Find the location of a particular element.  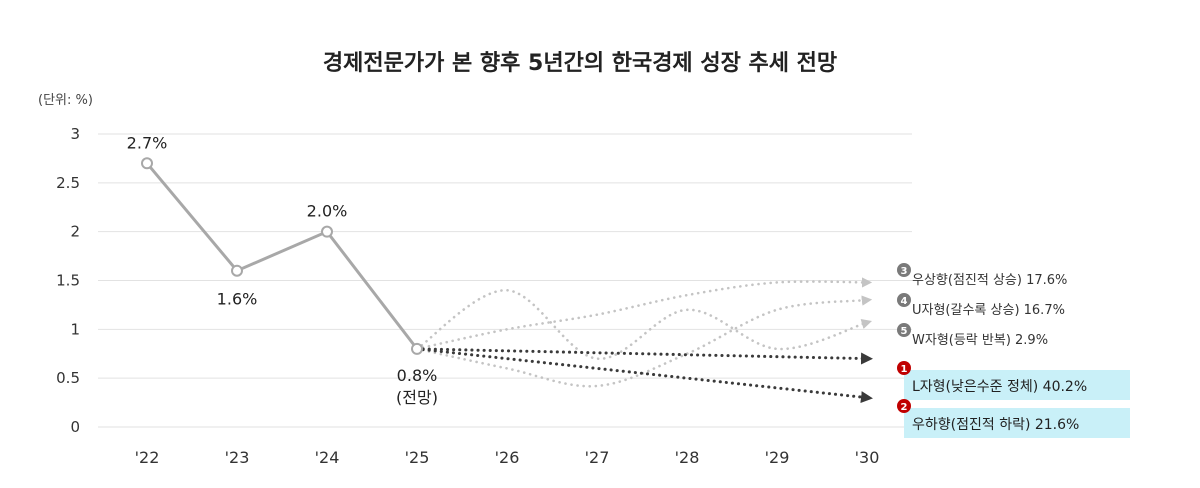

history-line is located at coordinates (282, 256).